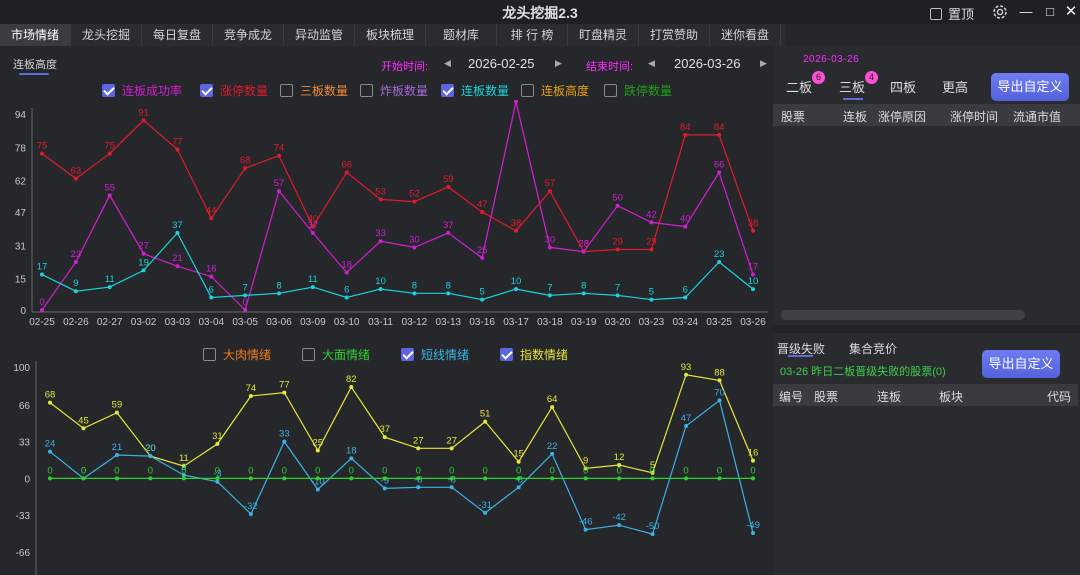  I want to click on col-id: 编号, so click(791, 397).